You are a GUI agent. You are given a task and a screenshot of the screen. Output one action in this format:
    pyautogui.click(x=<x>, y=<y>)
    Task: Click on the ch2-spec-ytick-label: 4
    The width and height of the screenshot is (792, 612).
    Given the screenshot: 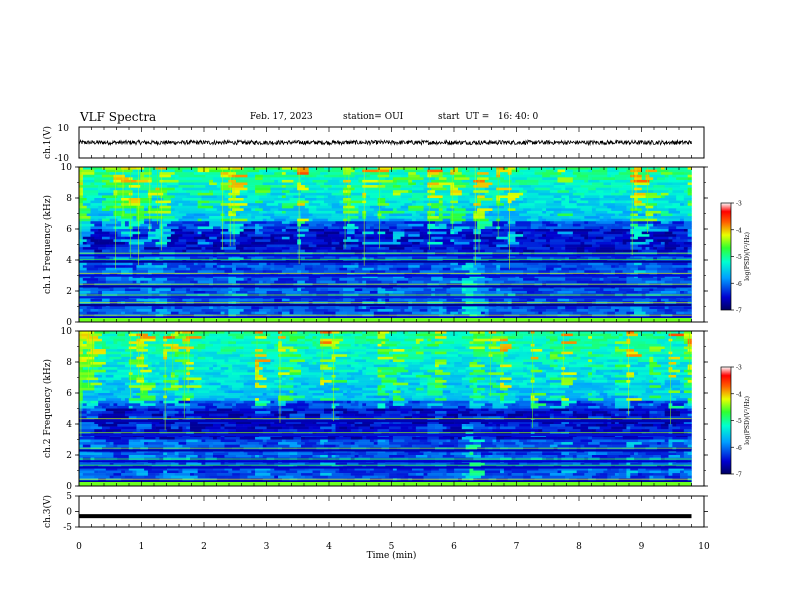 What is the action you would take?
    pyautogui.click(x=69, y=425)
    